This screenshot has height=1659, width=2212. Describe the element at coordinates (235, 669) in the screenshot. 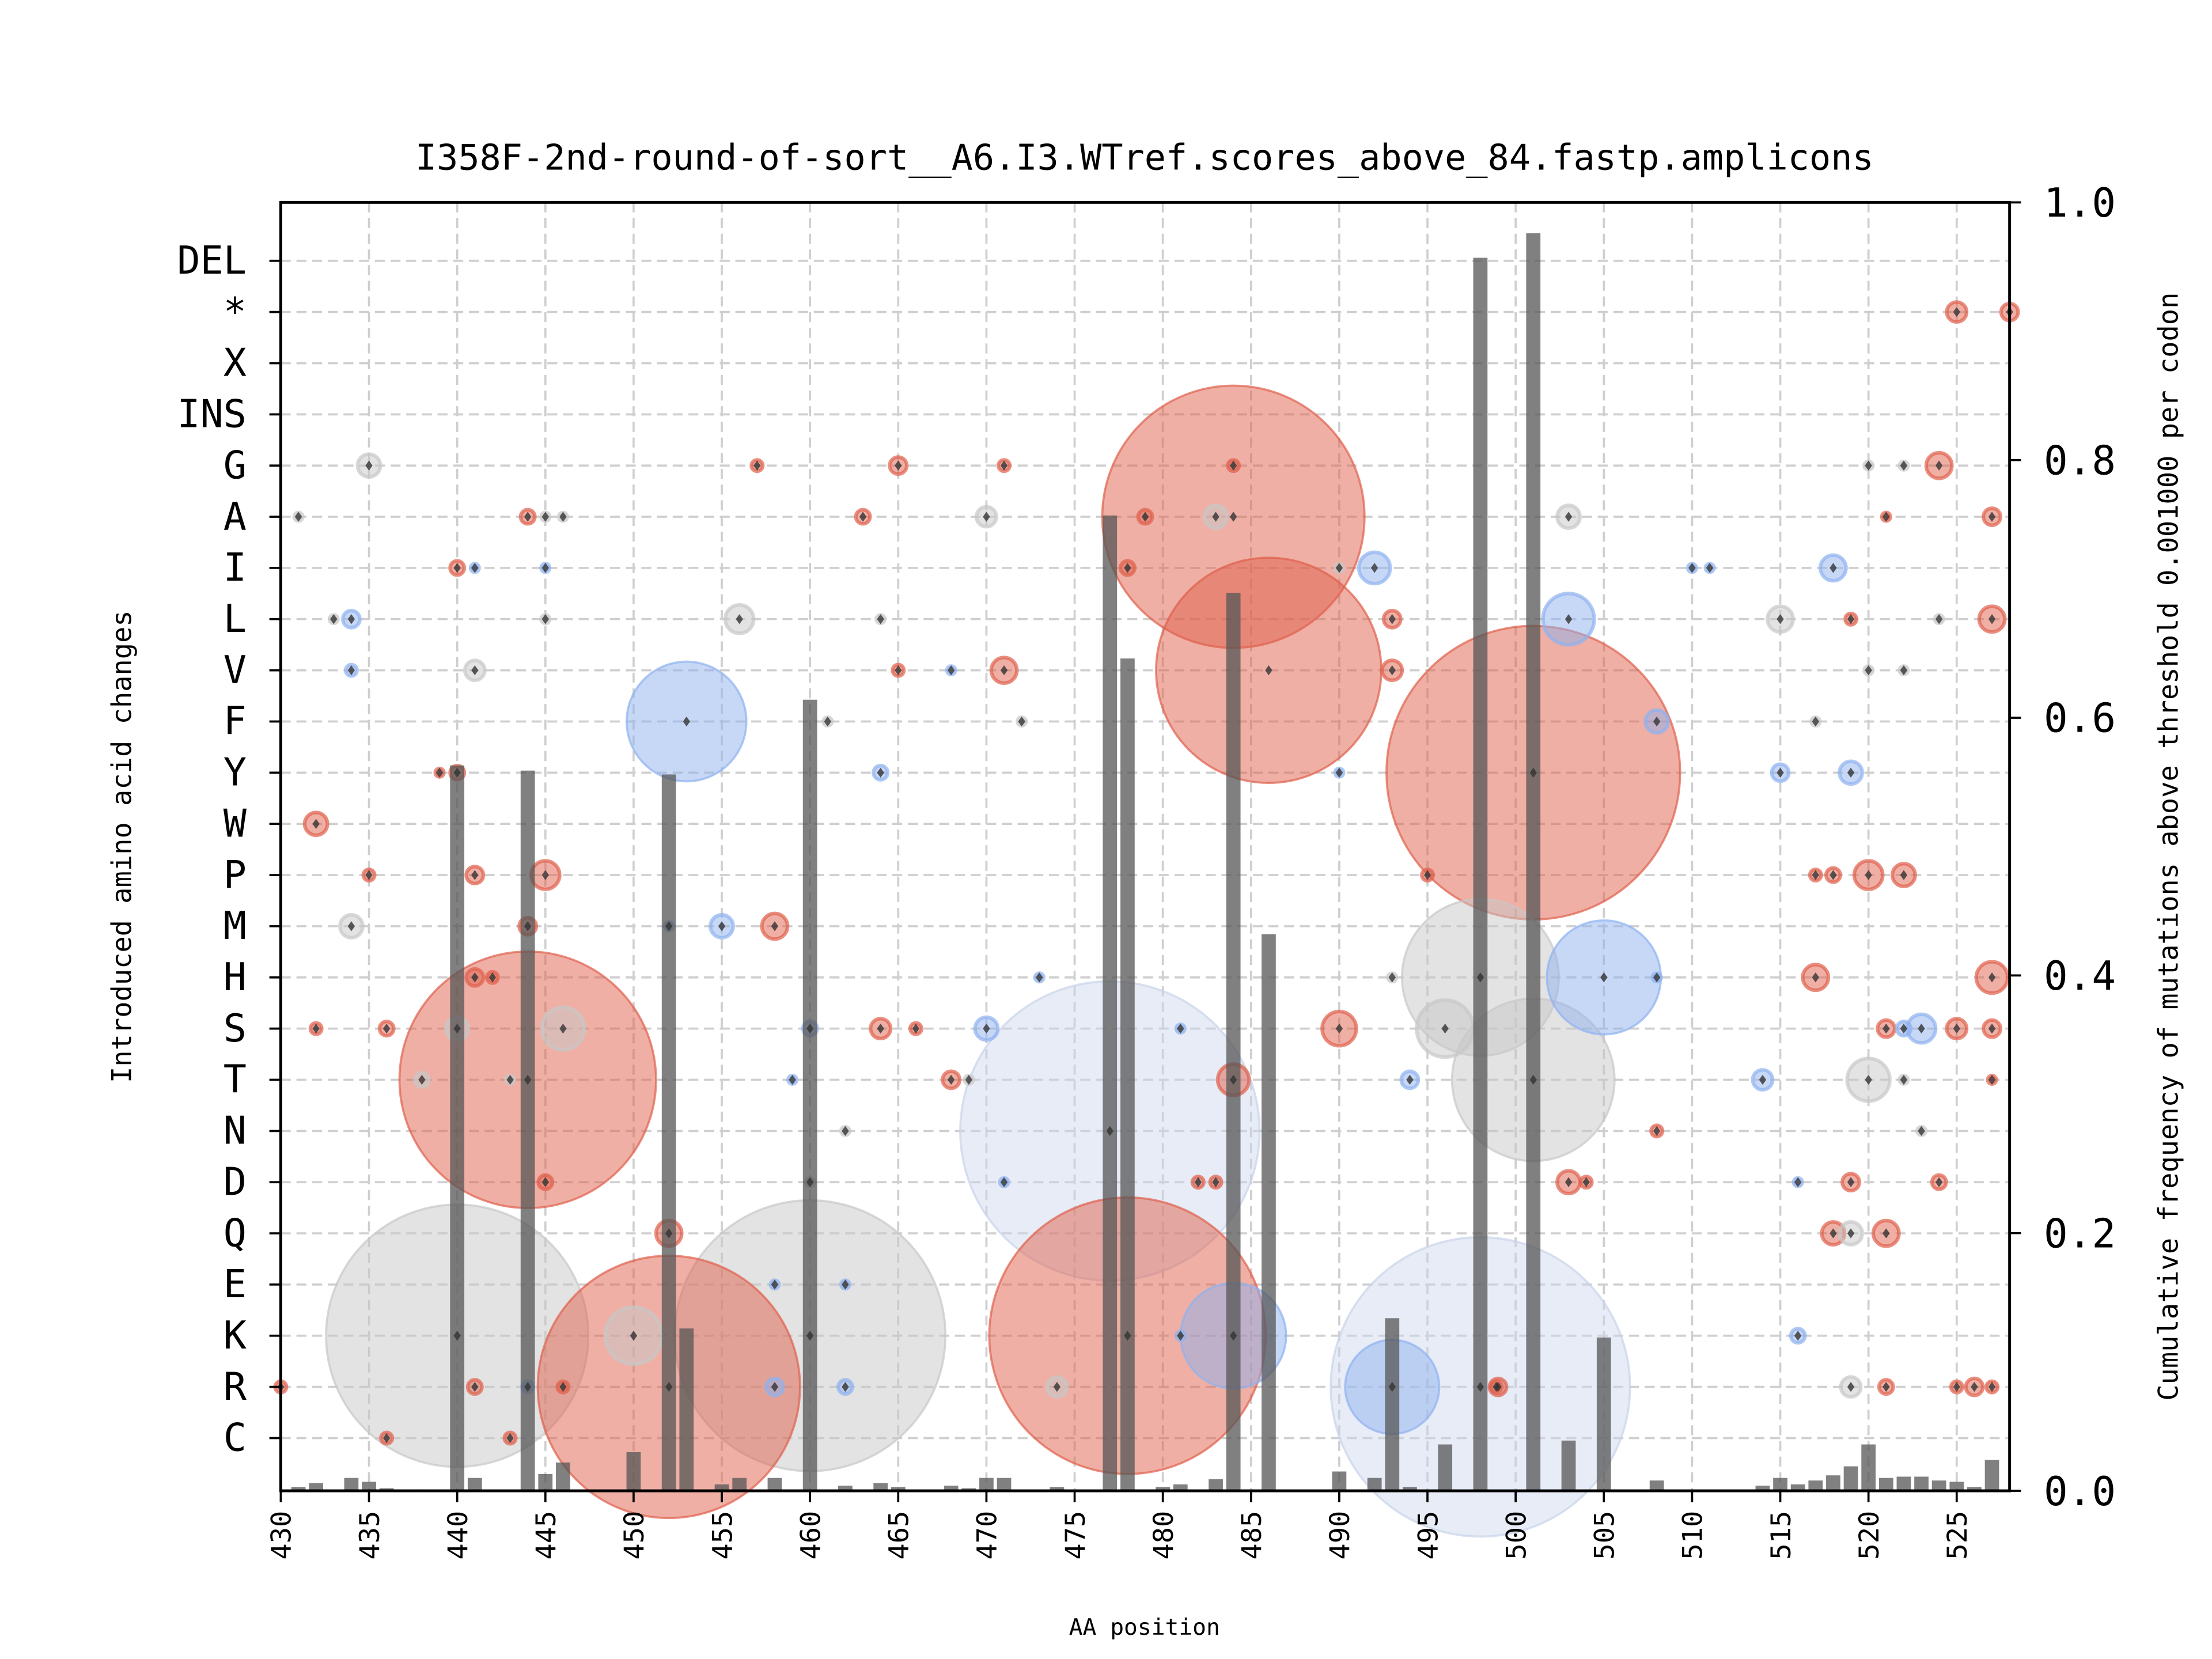

I see `y-tick-label-V: V` at that location.